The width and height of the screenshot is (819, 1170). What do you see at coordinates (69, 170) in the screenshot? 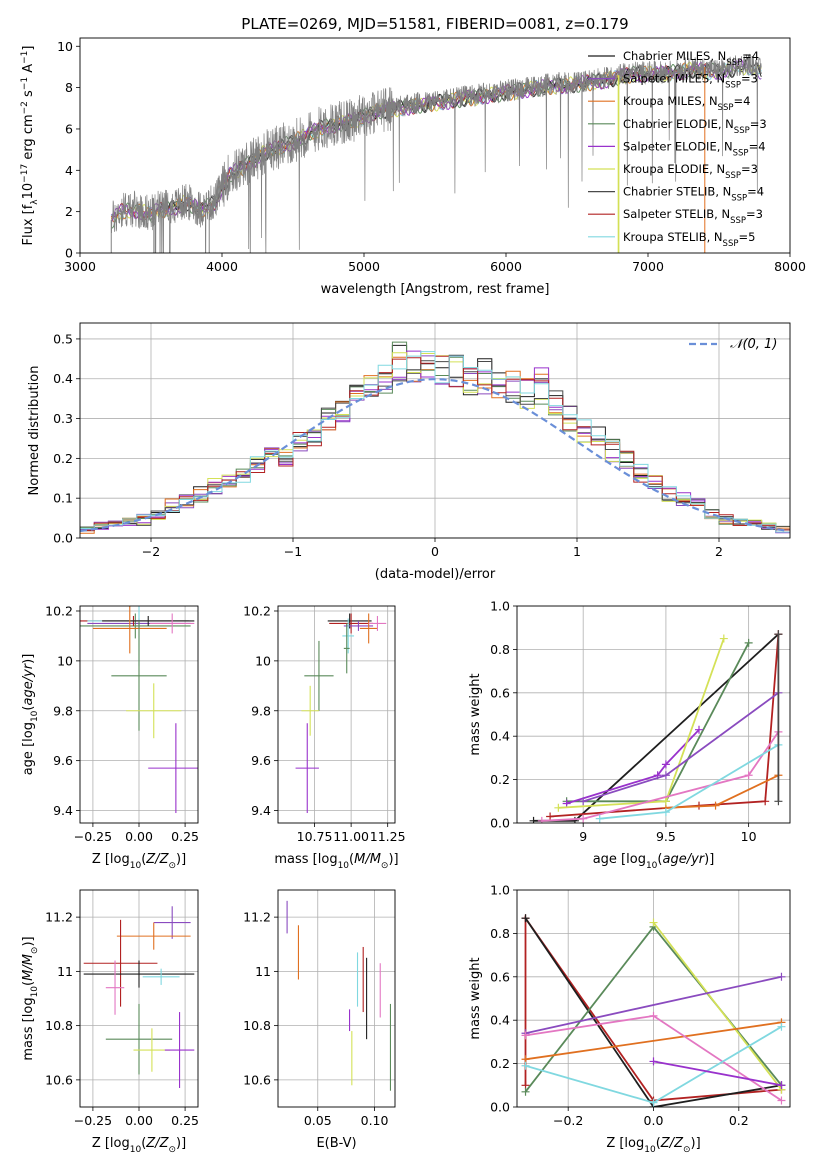
I see `y-tick-label: 4` at bounding box center [69, 170].